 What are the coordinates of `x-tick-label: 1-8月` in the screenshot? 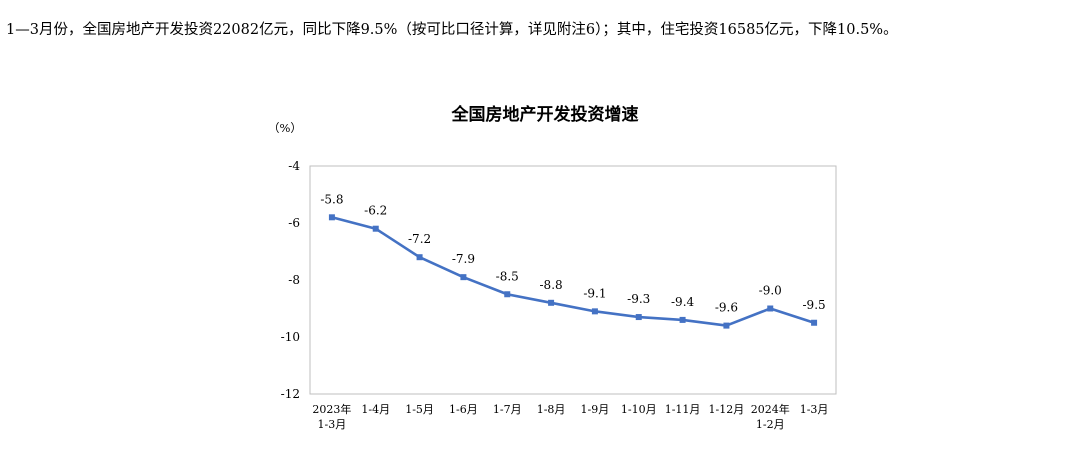 It's located at (551, 409).